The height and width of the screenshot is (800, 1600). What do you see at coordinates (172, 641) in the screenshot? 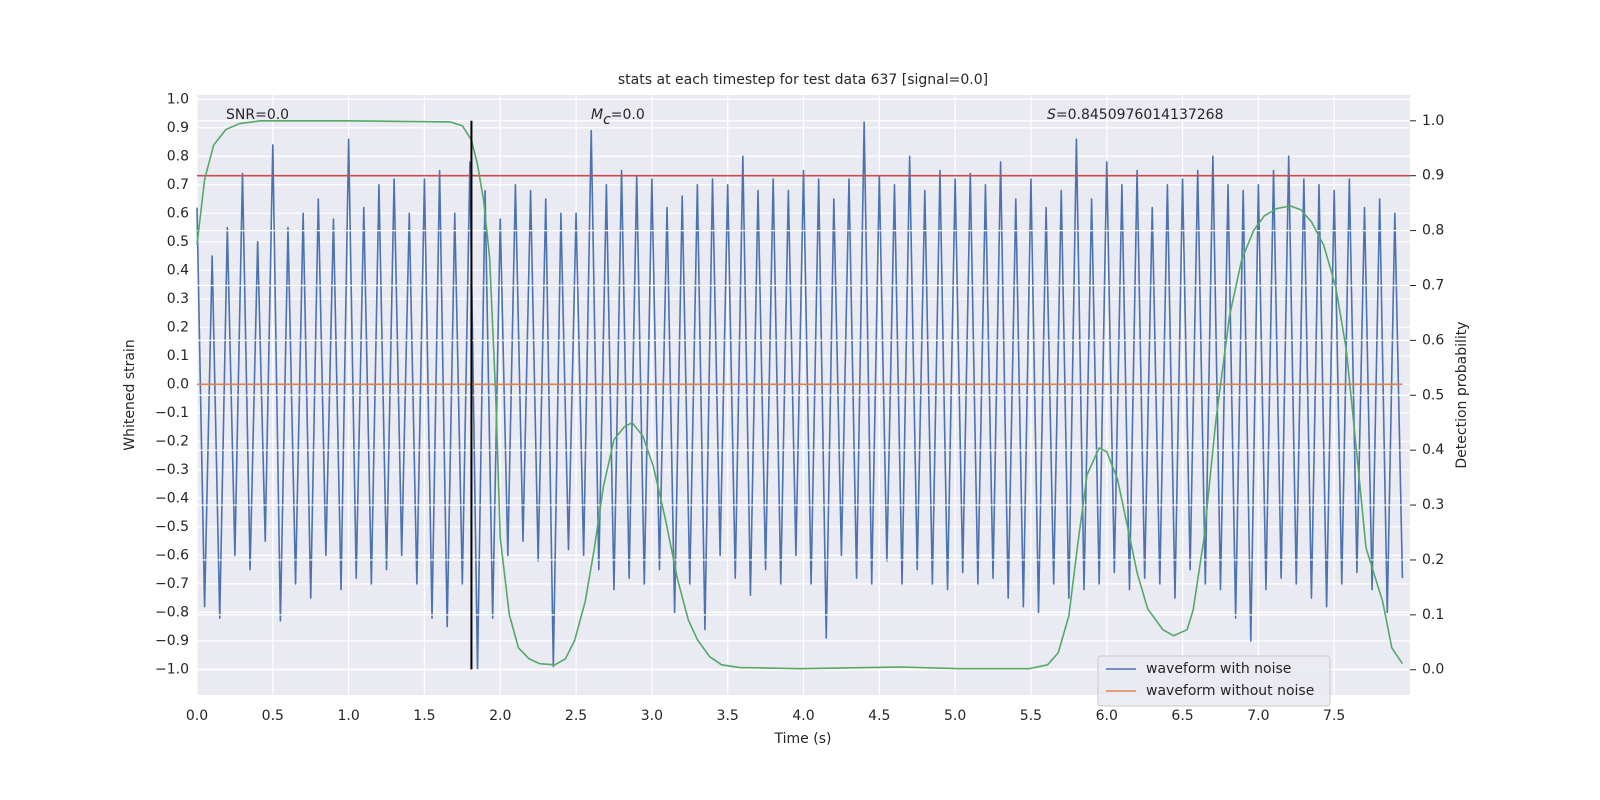
I see `y-tick-label: −0.9` at bounding box center [172, 641].